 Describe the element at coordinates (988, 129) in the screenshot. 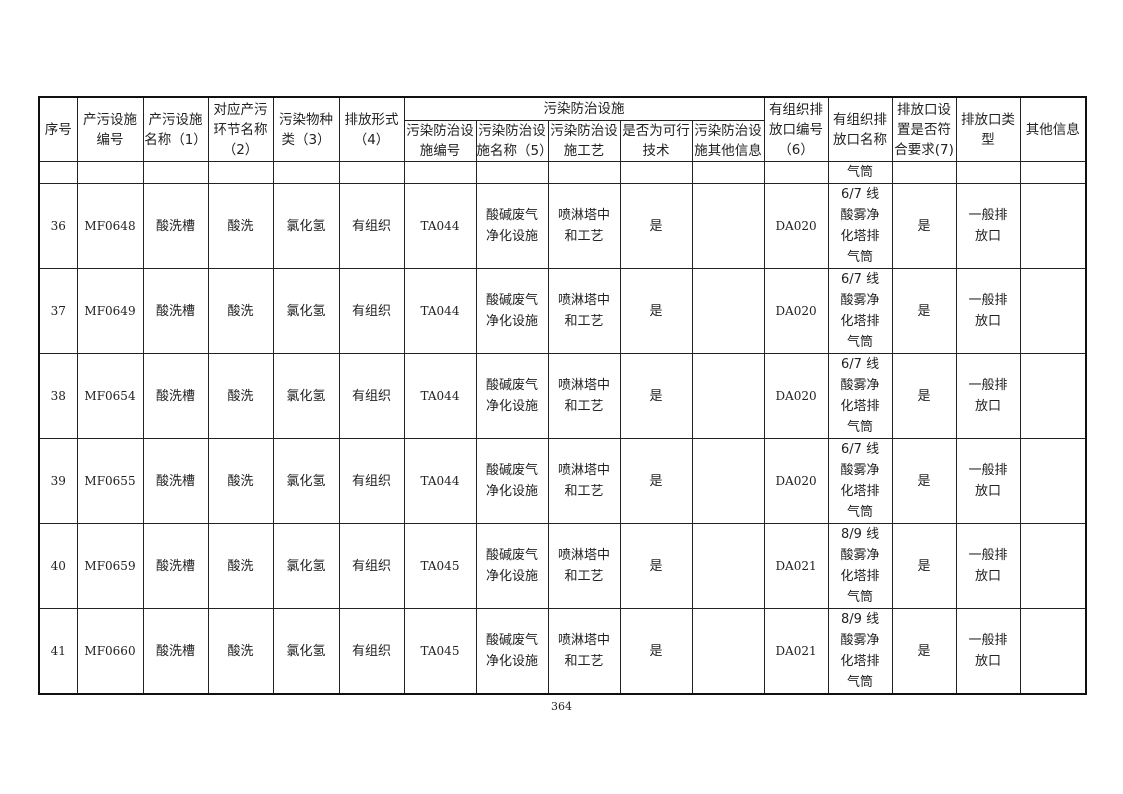

I see `header-outlet-type: 排放口类型` at that location.